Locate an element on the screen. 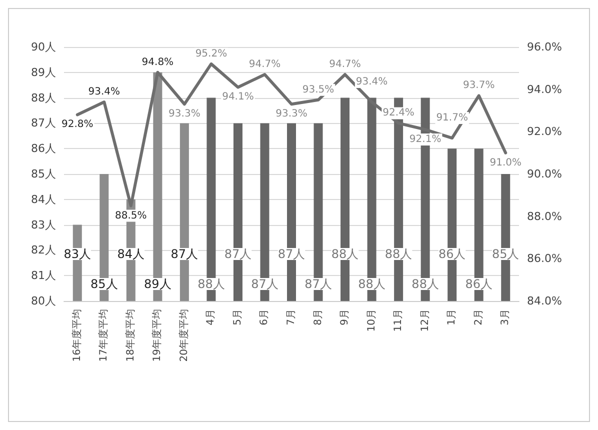 The image size is (598, 430). x-tick-label: 11月 is located at coordinates (398, 320).